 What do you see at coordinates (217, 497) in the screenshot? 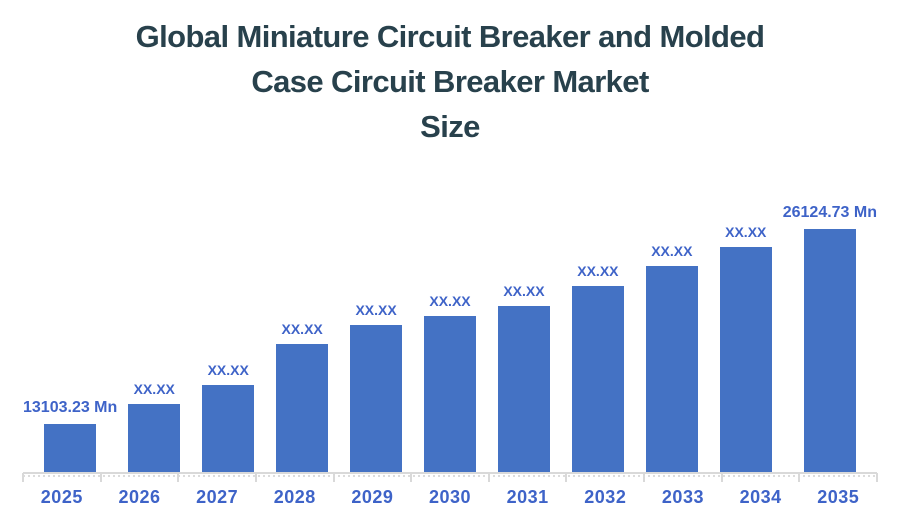
I see `x-axis-label-2027: 2027` at bounding box center [217, 497].